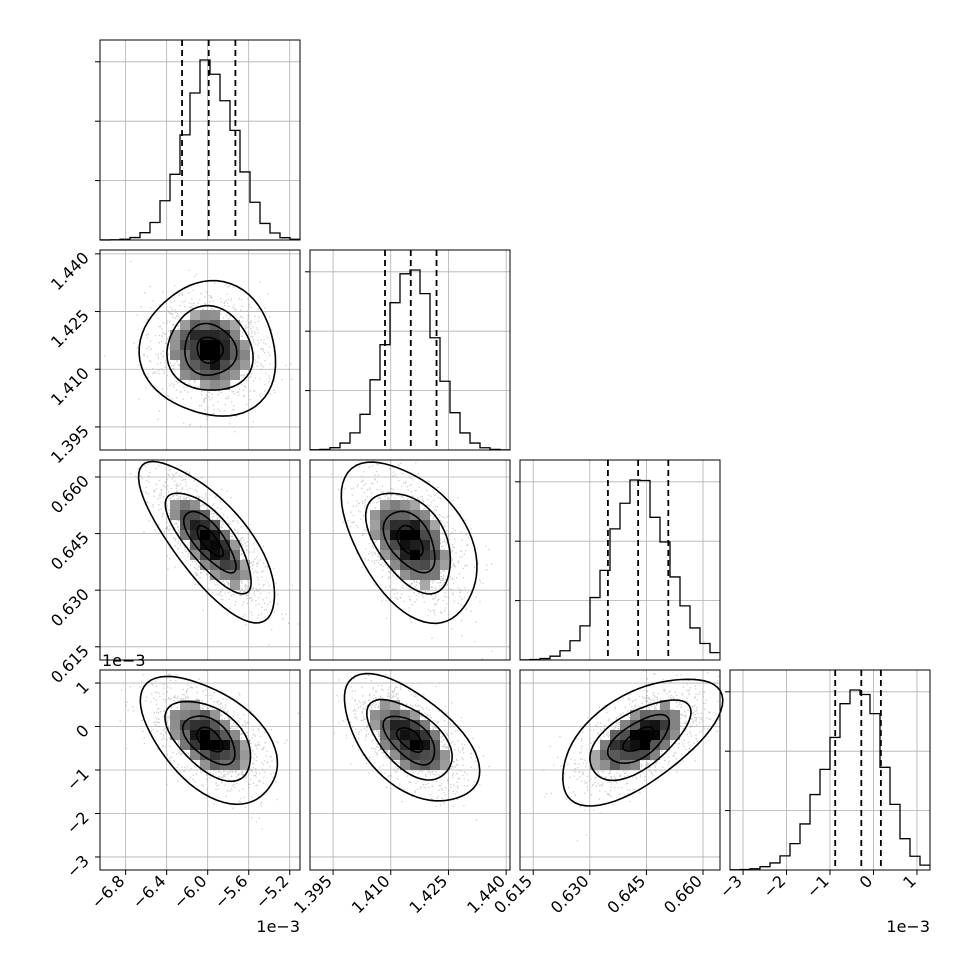 Image resolution: width=970 pixels, height=970 pixels. I want to click on y-tick-label: 1.440, so click(70, 271).